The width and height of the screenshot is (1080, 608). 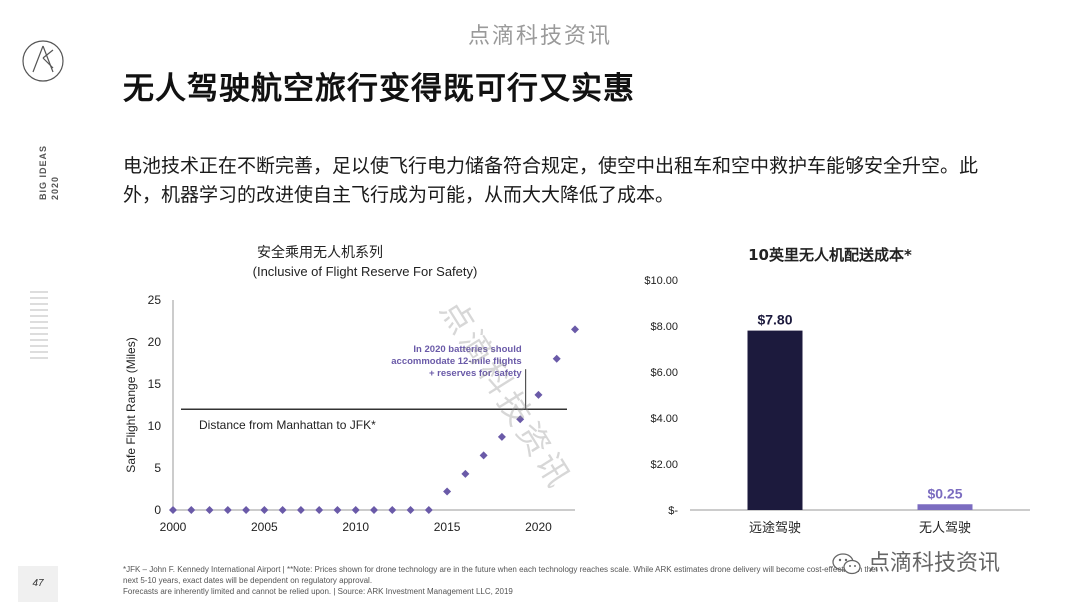 I want to click on chart2-value-label: $0.25, so click(x=944, y=493).